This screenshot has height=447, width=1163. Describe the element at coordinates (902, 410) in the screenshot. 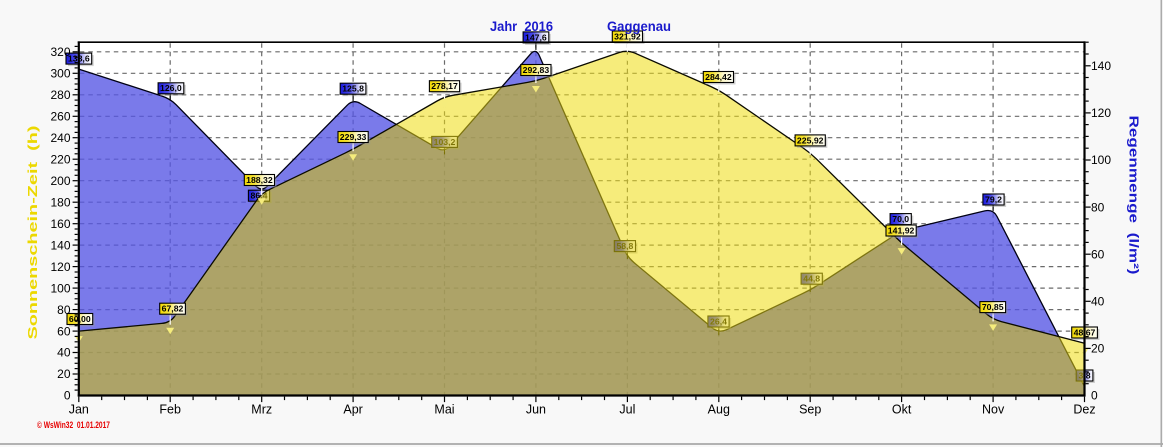

I see `svg-text: Okt` at that location.